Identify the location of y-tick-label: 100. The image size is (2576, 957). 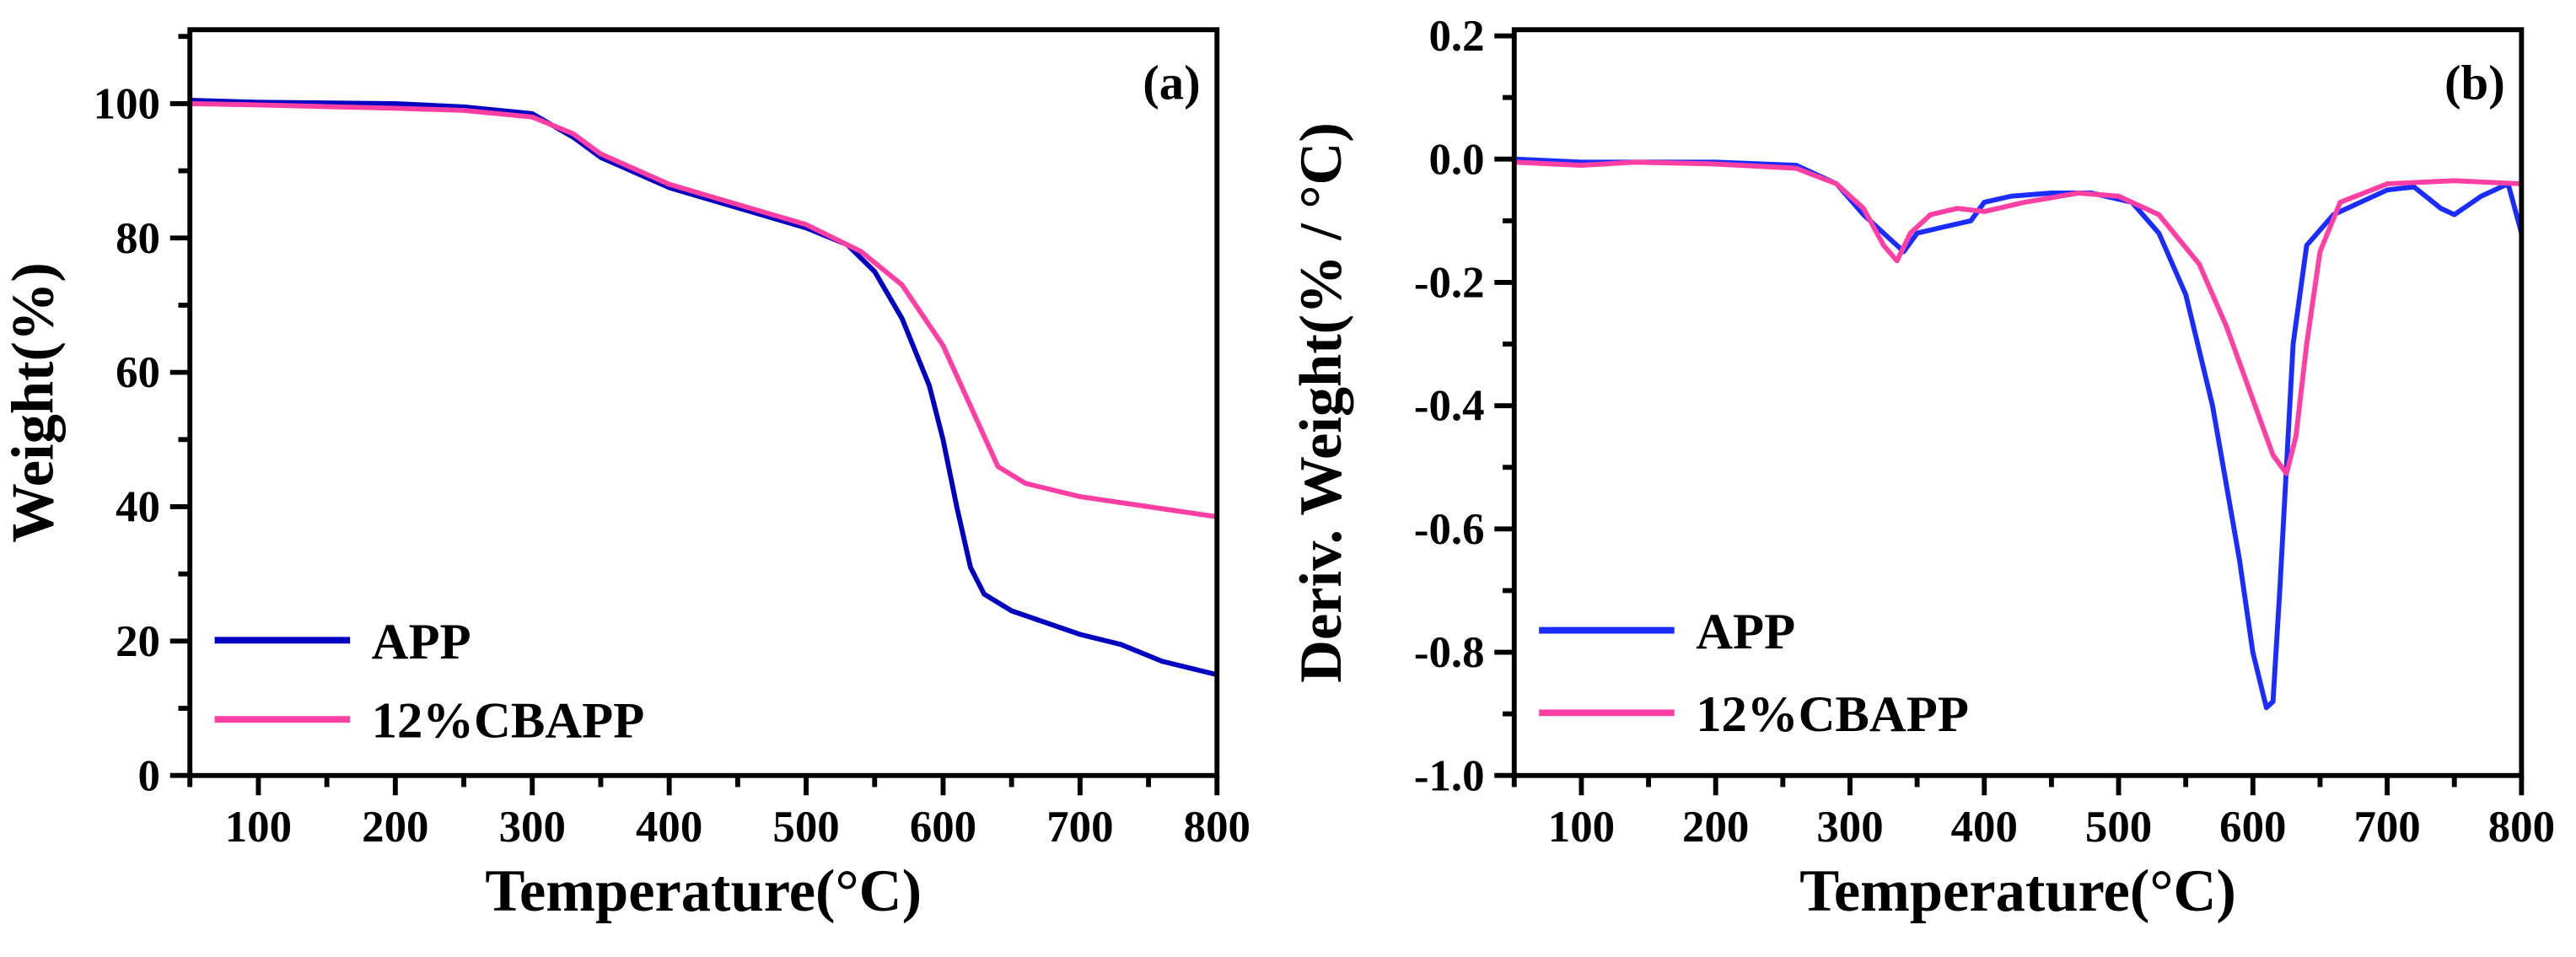
(127, 104).